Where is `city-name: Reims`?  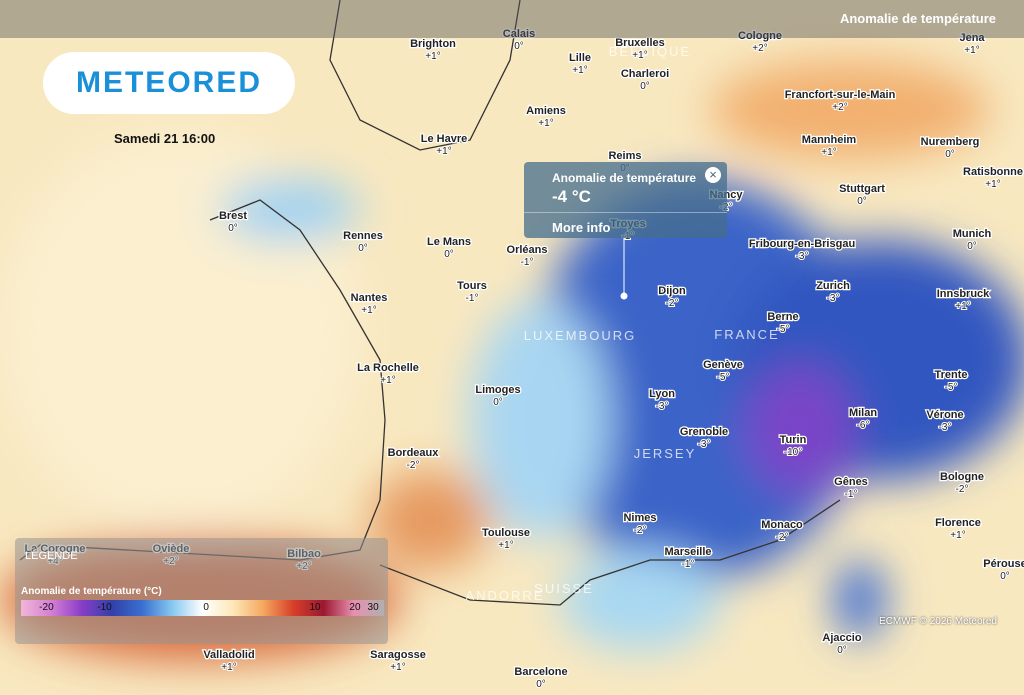 city-name: Reims is located at coordinates (625, 156).